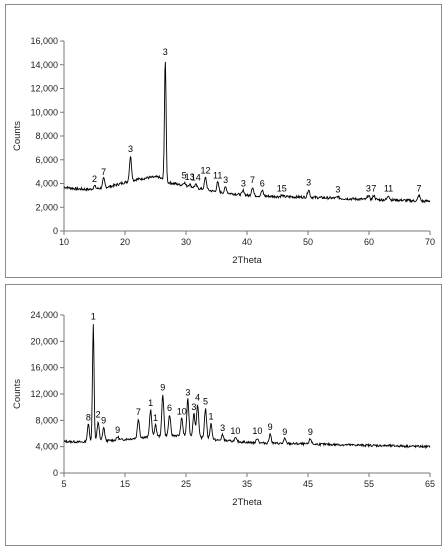  What do you see at coordinates (196, 178) in the screenshot?
I see `peak-label: 14` at bounding box center [196, 178].